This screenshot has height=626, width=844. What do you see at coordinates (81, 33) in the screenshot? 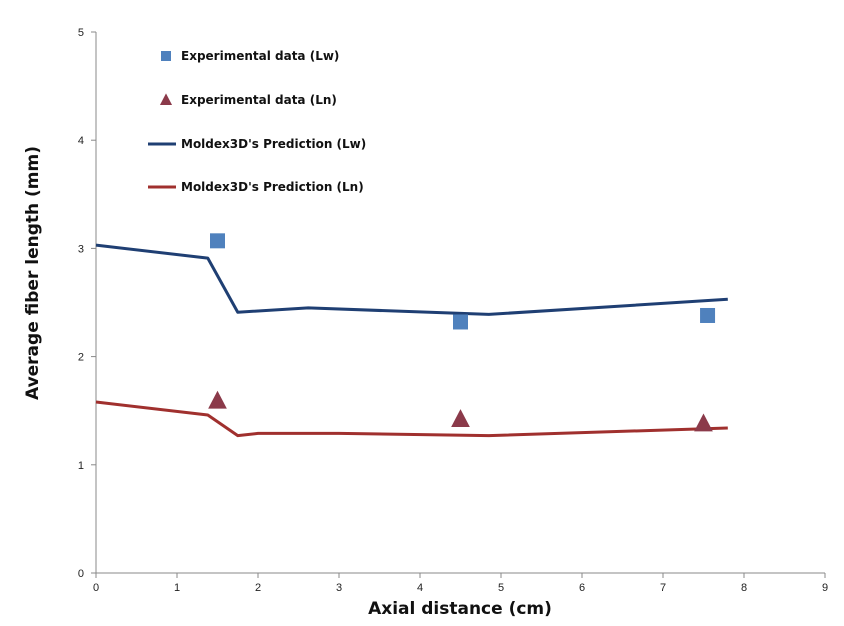
I see `y-tick-label: 5` at bounding box center [81, 33].